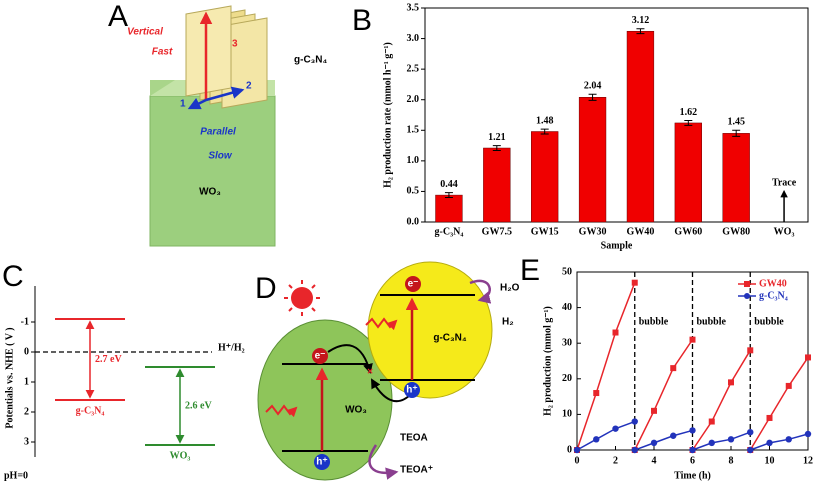  I want to click on y-tick-label: 2.5, so click(413, 68).